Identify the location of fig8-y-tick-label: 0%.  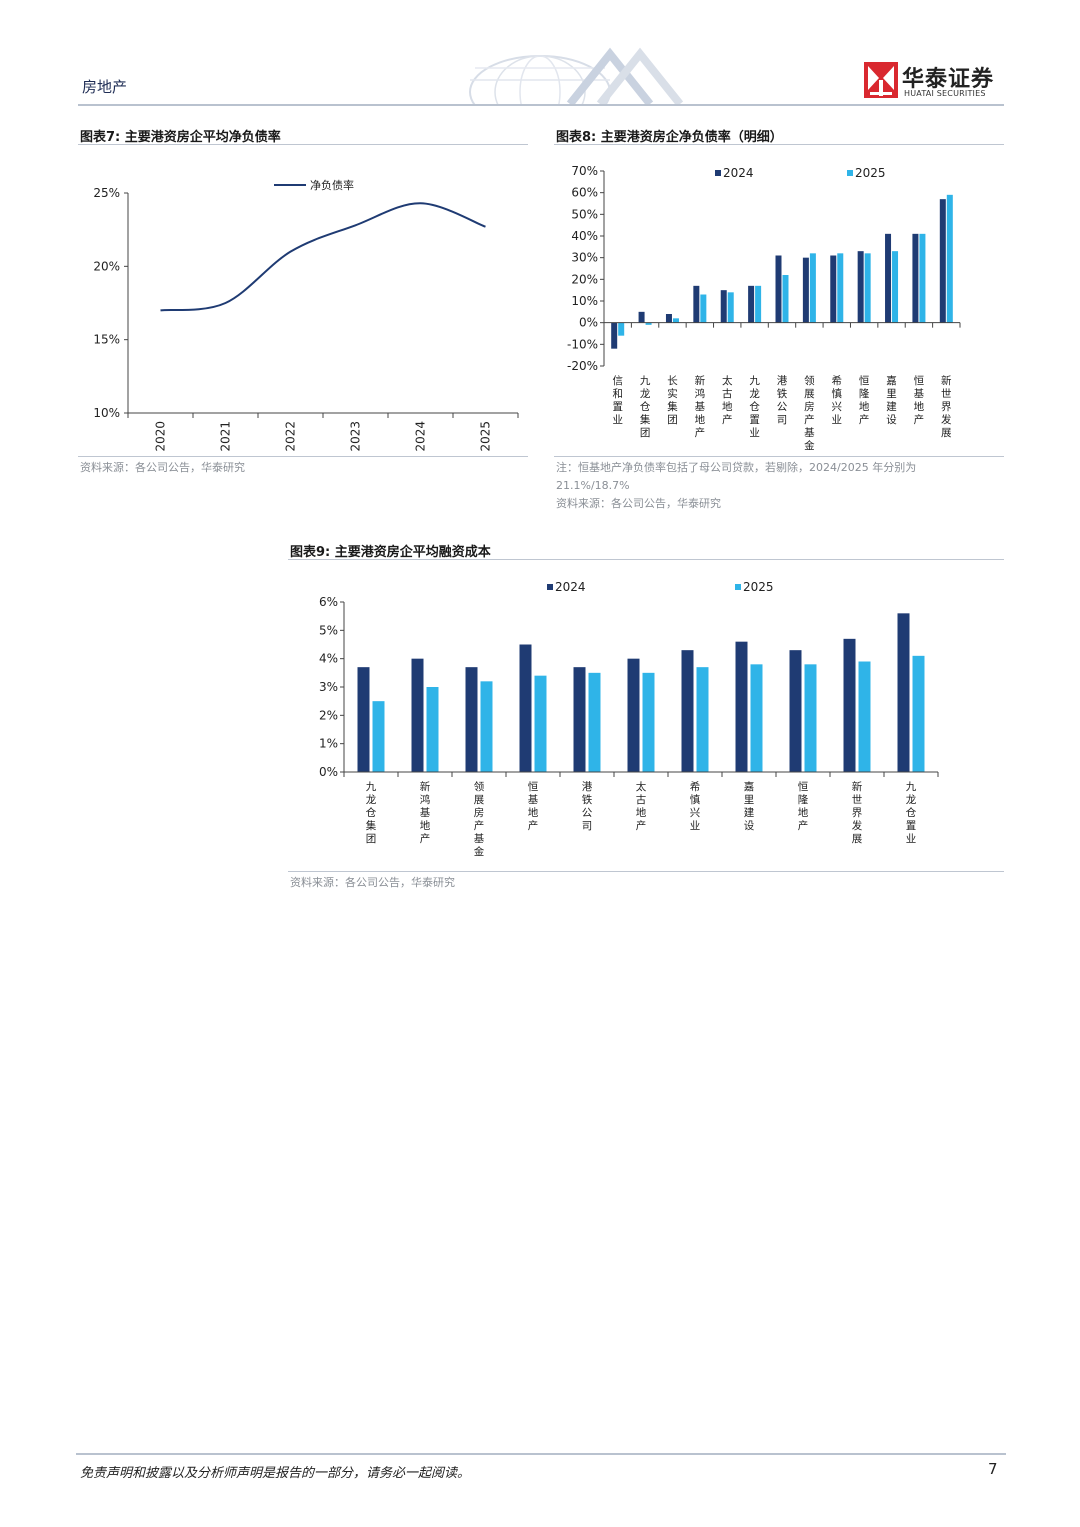
(588, 323).